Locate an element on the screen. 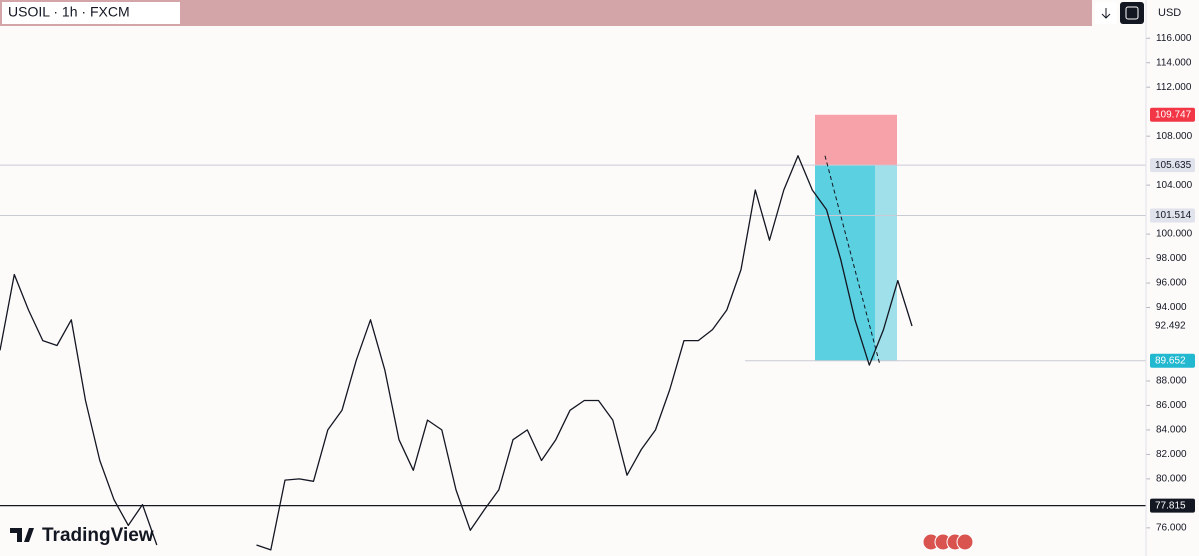 The width and height of the screenshot is (1199, 556). fullscreen-button is located at coordinates (1132, 13).